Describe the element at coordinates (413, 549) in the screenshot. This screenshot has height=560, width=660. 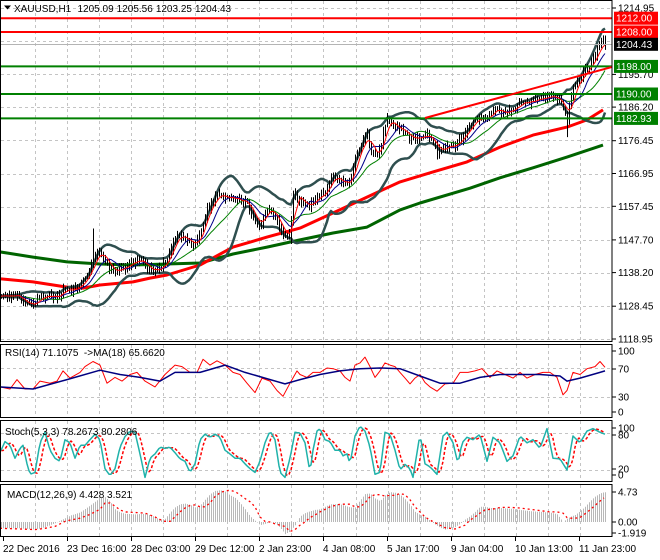
I see `time-tick-label: 5 Jan 17:00` at that location.